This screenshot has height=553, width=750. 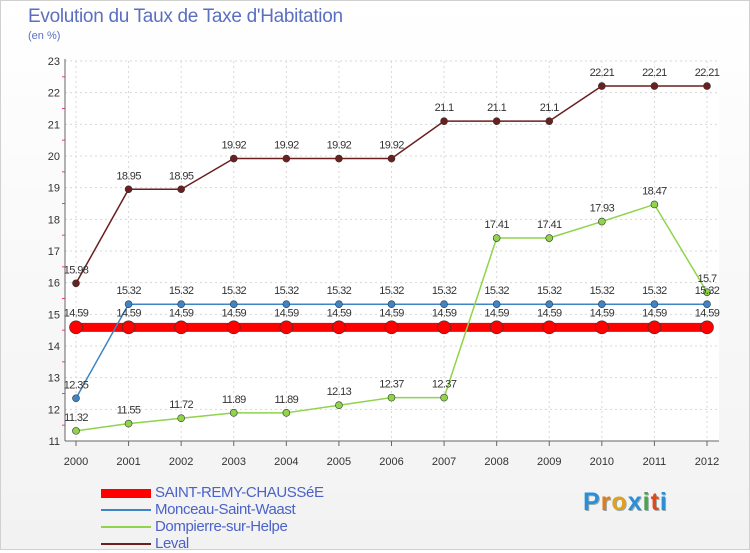 What do you see at coordinates (339, 392) in the screenshot?
I see `data-label: 12.13` at bounding box center [339, 392].